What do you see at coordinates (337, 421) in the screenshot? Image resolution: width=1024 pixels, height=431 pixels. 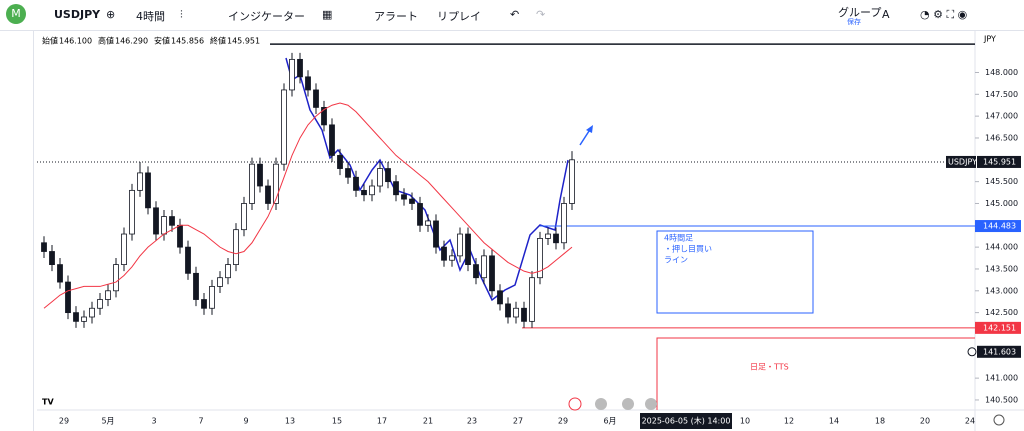 I see `x-tick-label: 15` at bounding box center [337, 421].